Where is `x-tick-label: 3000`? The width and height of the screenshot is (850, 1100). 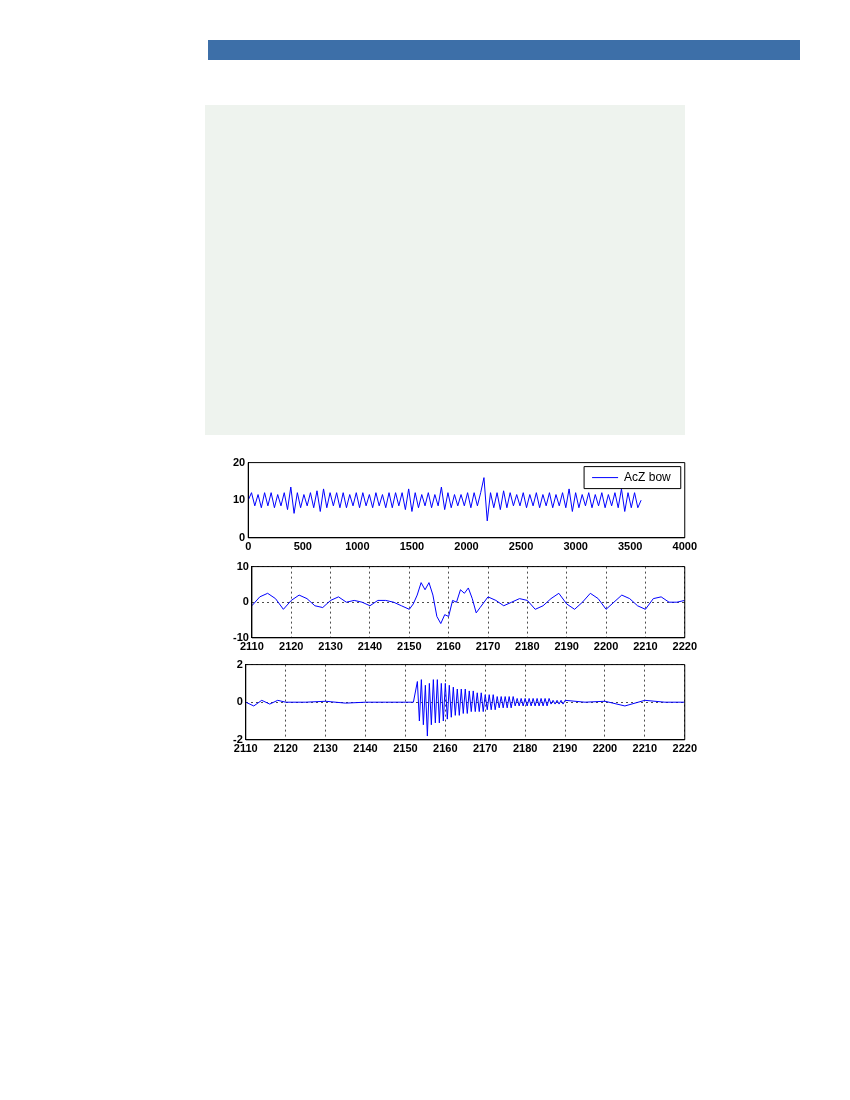 x-tick-label: 3000 is located at coordinates (575, 546).